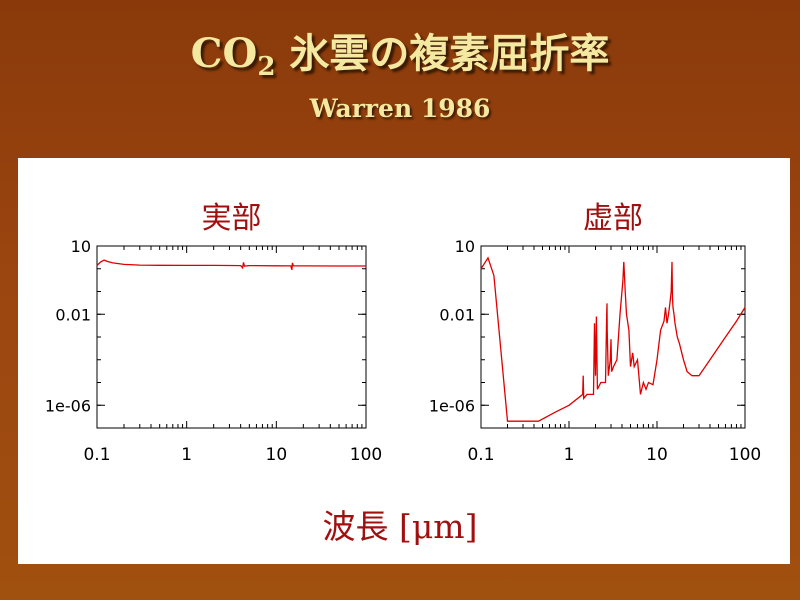  What do you see at coordinates (569, 455) in the screenshot?
I see `chart2-xtick-label: 1` at bounding box center [569, 455].